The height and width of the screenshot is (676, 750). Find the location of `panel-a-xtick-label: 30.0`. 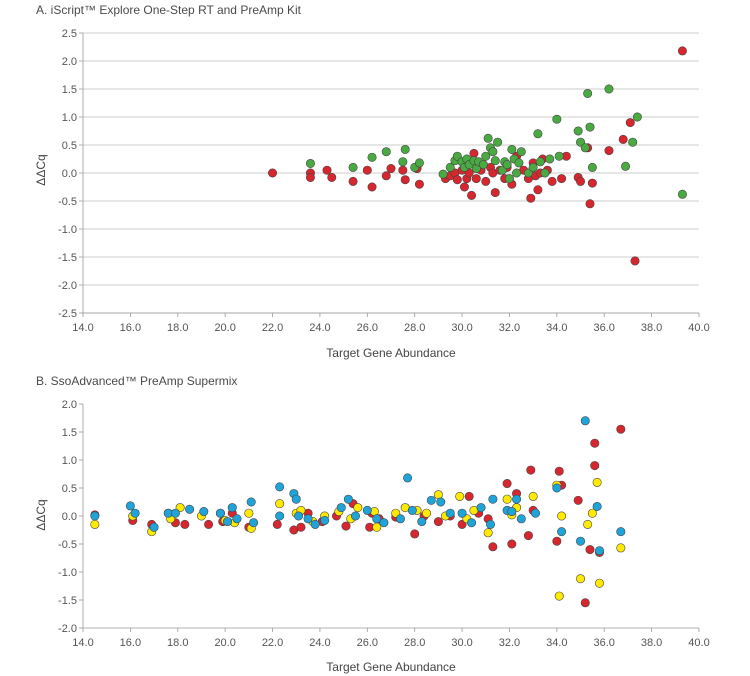

panel-a-xtick-label: 30.0 is located at coordinates (461, 328).